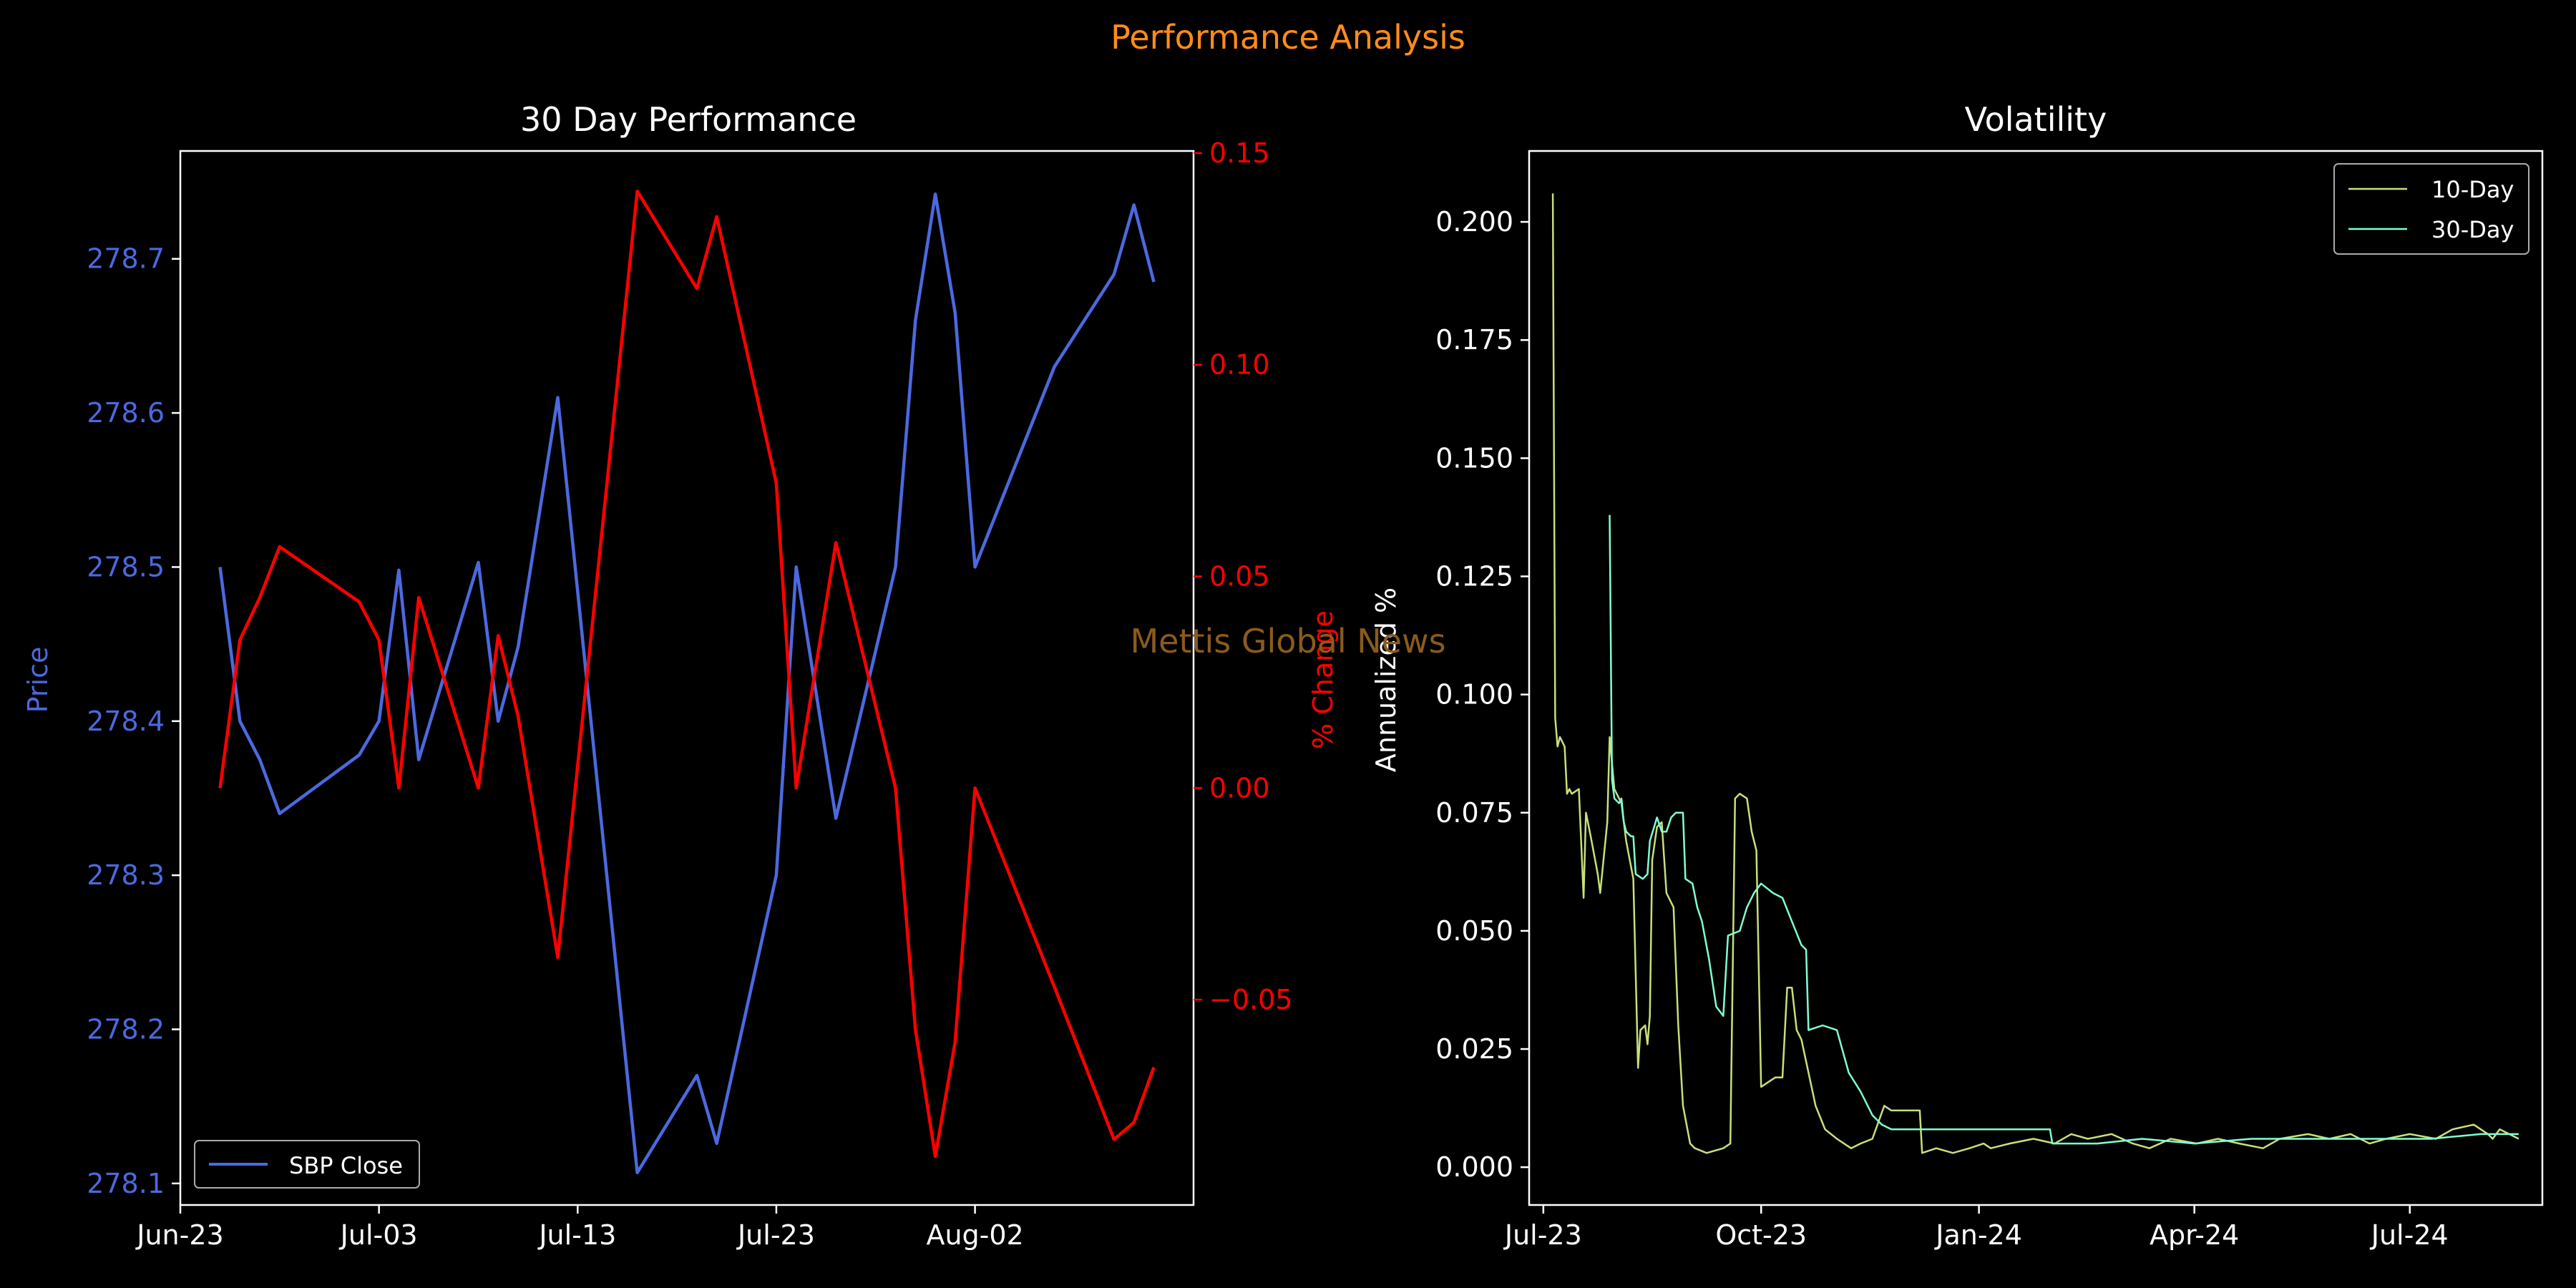 The image size is (2576, 1288). What do you see at coordinates (1474, 458) in the screenshot?
I see `y-tick-label: 0.150` at bounding box center [1474, 458].